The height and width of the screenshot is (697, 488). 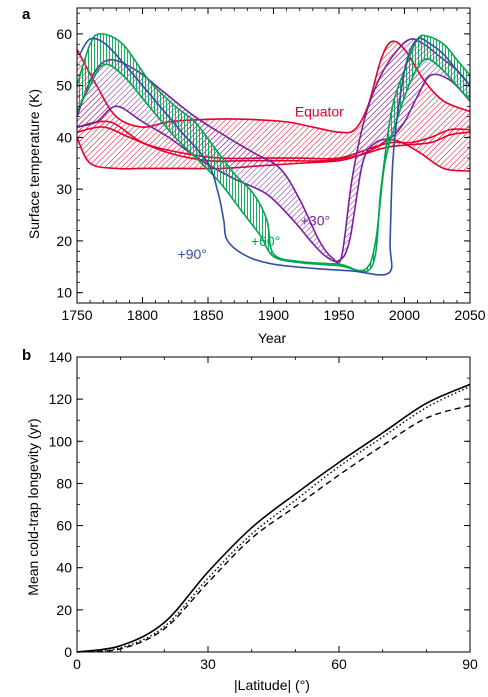 What do you see at coordinates (404, 315) in the screenshot?
I see `a-x-tick-label: 2000` at bounding box center [404, 315].